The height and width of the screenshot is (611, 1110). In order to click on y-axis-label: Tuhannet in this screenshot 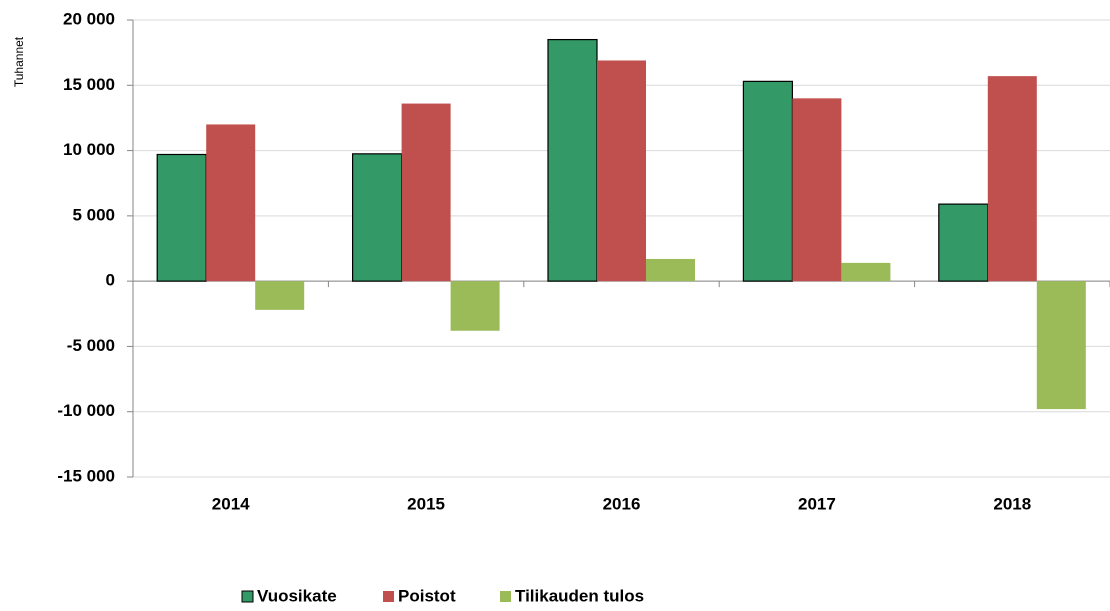, I will do `click(19, 61)`.